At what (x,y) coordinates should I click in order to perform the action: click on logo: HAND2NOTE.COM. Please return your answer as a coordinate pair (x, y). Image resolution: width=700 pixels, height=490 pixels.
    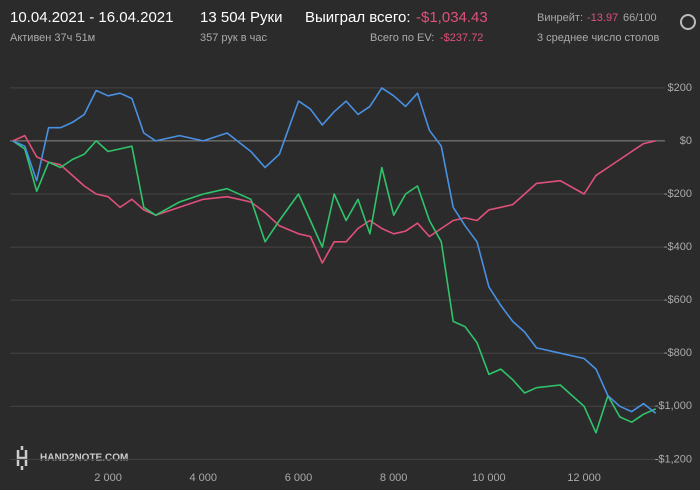
    Looking at the image, I should click on (84, 458).